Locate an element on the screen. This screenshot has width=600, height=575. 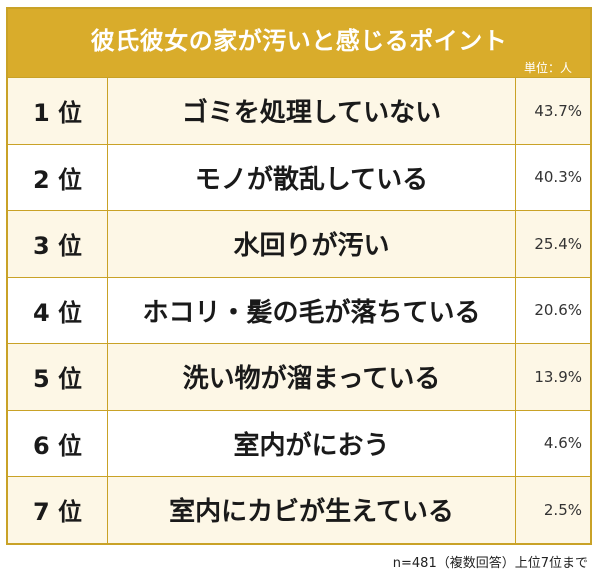
table-row-2: 2 位 モノが散乱している 40.3% is located at coordinates (299, 176).